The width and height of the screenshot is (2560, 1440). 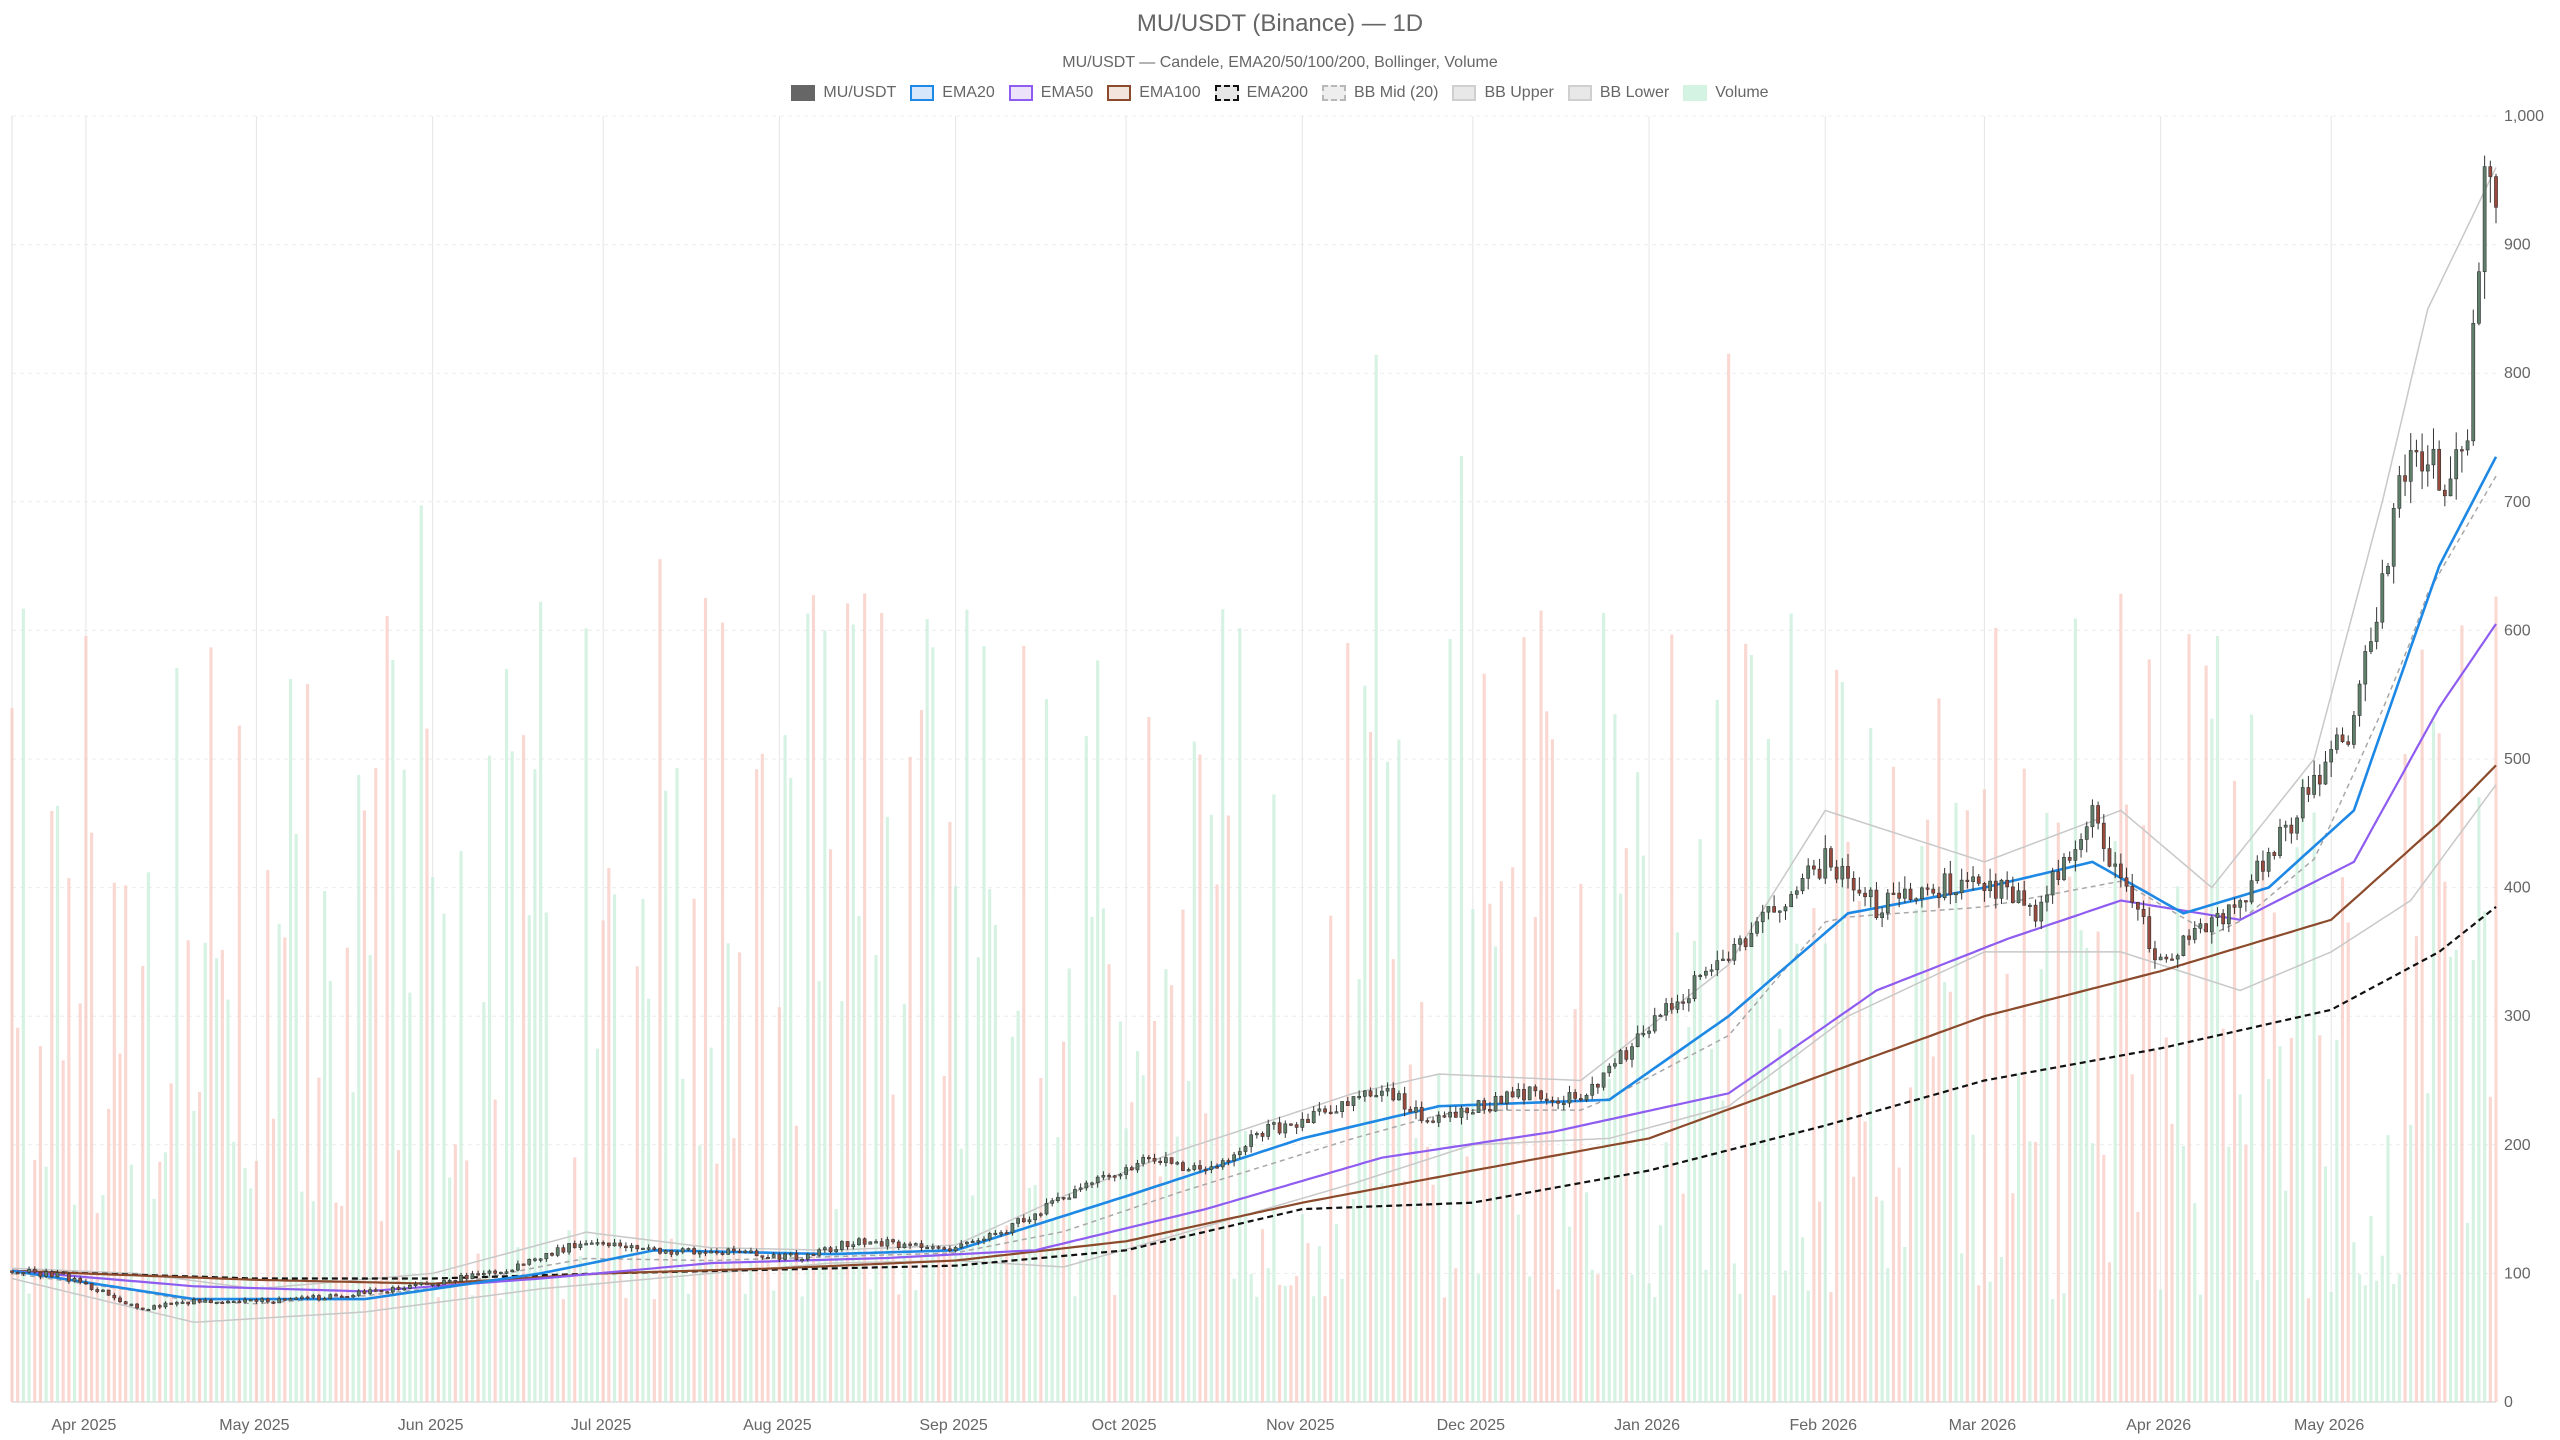 What do you see at coordinates (1503, 93) in the screenshot?
I see `legend-item: BB Upper` at bounding box center [1503, 93].